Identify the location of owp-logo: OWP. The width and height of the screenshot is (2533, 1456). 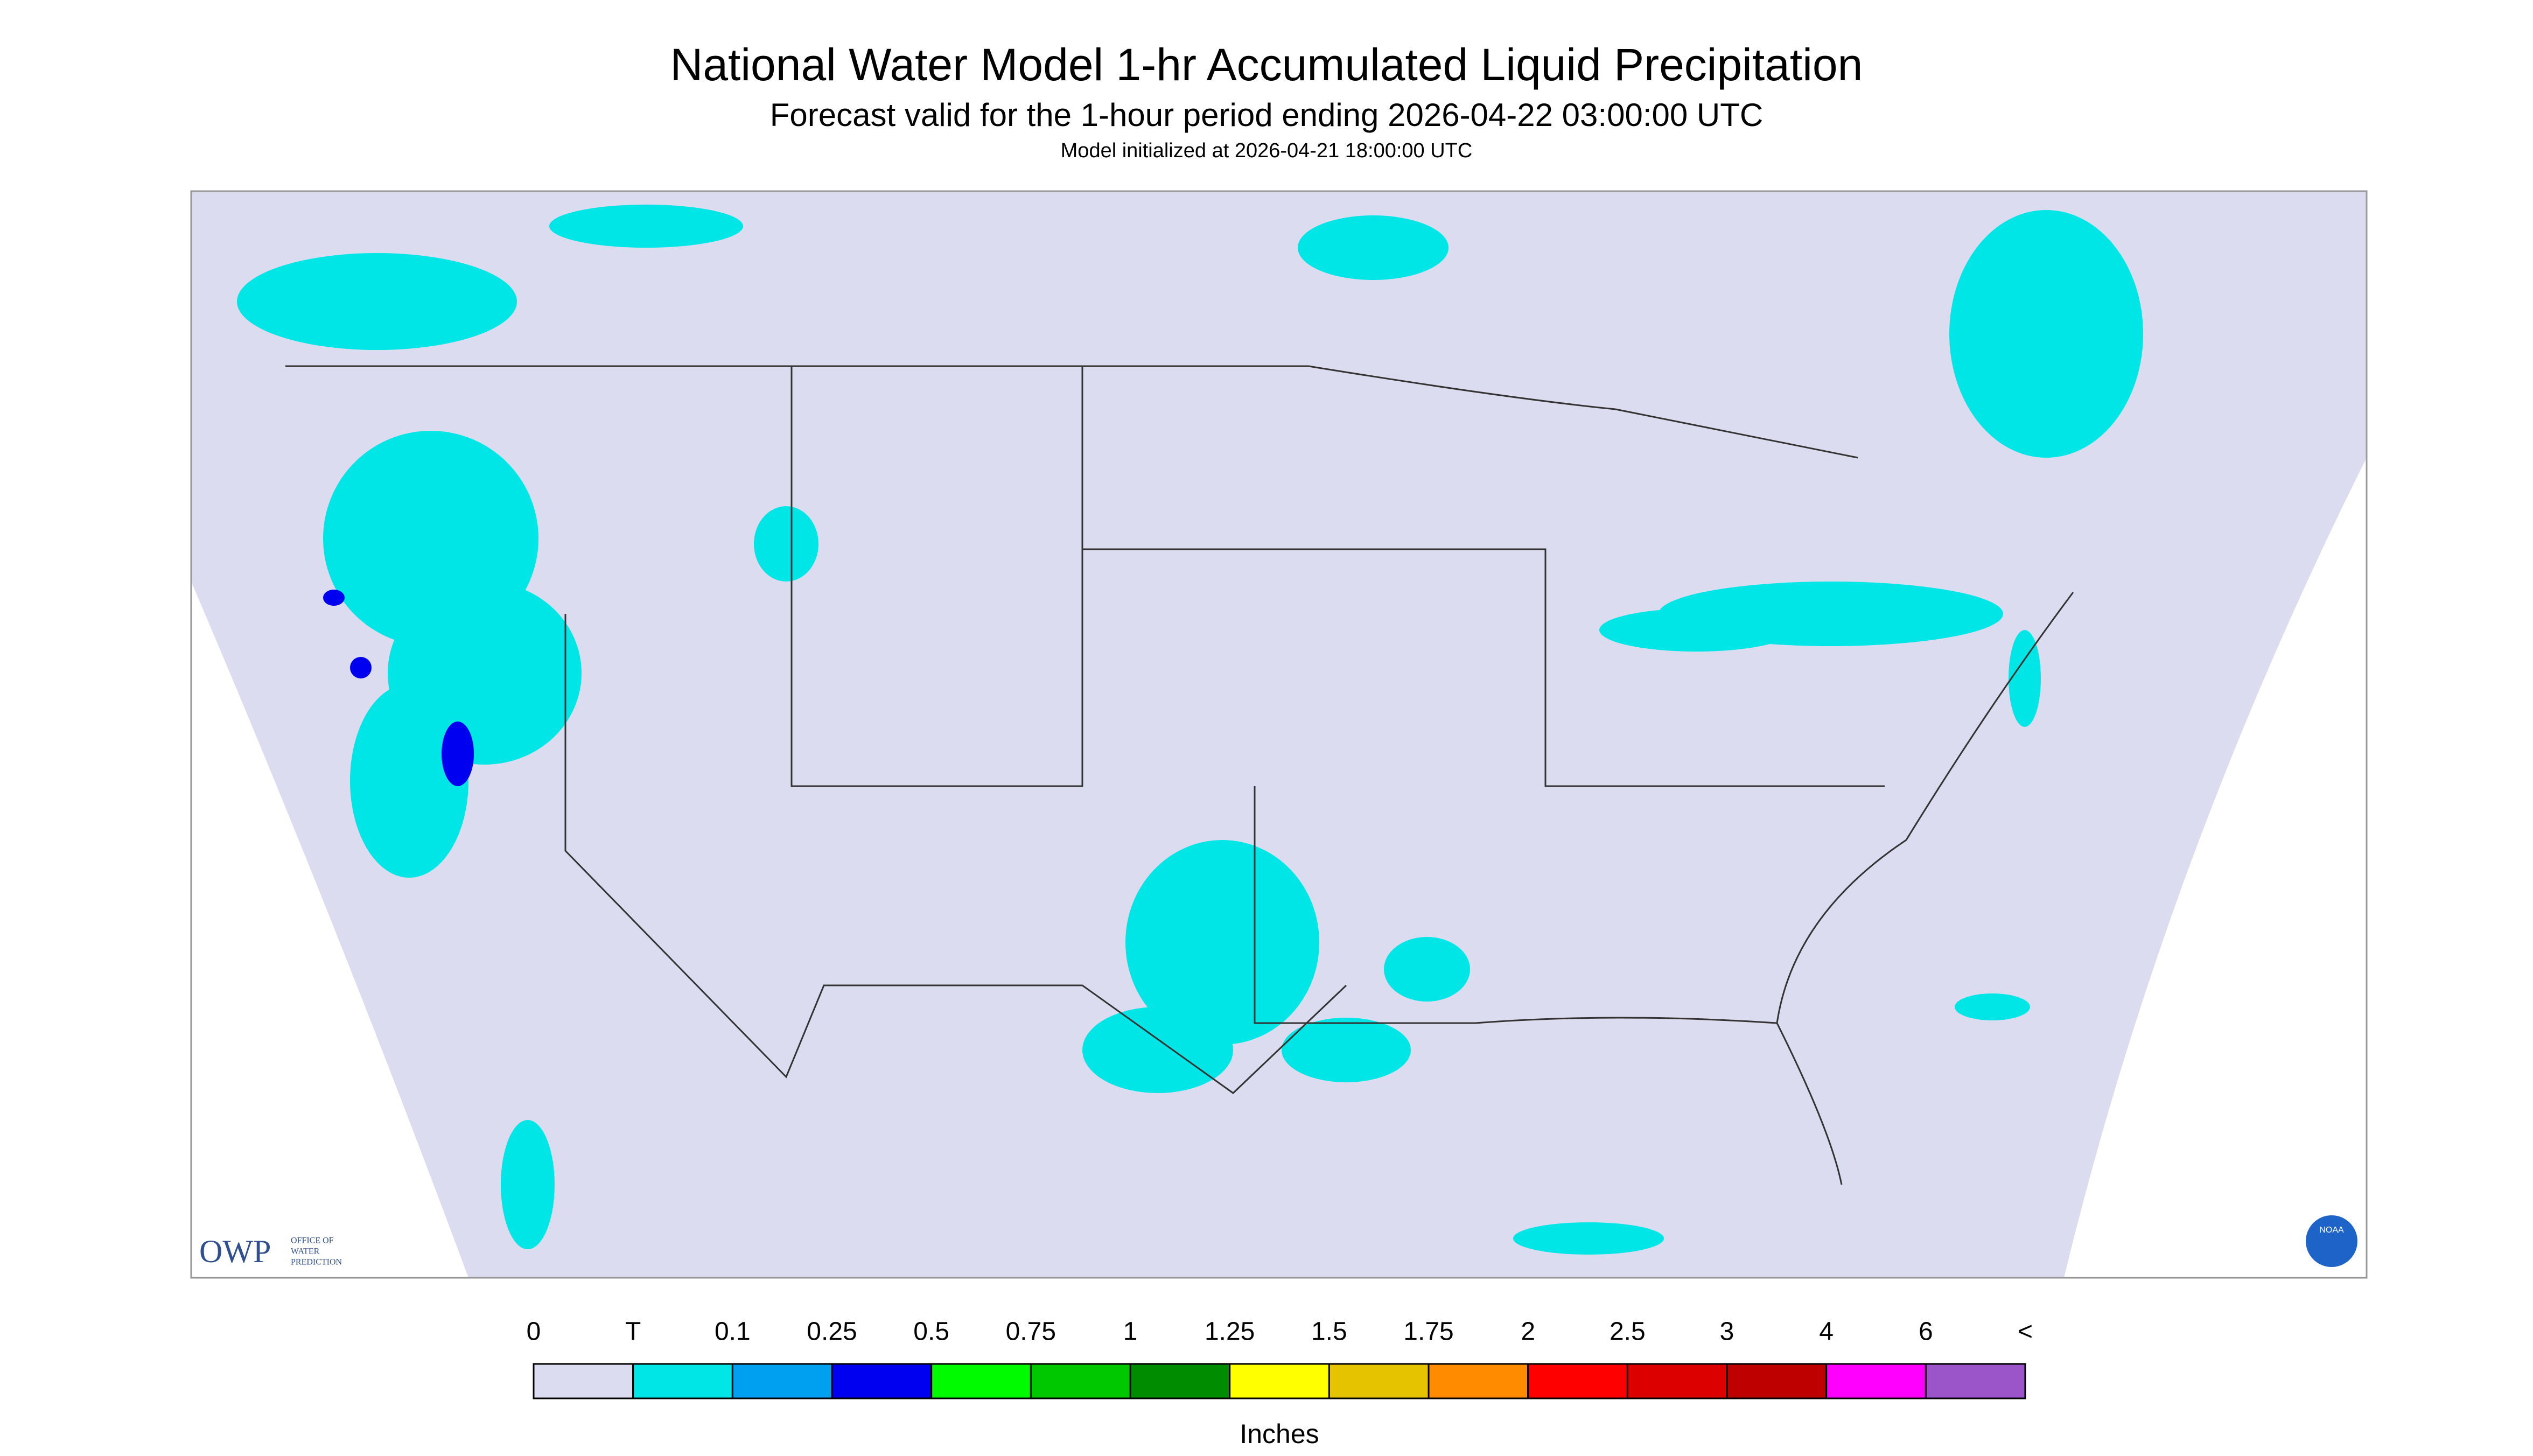
(235, 1251).